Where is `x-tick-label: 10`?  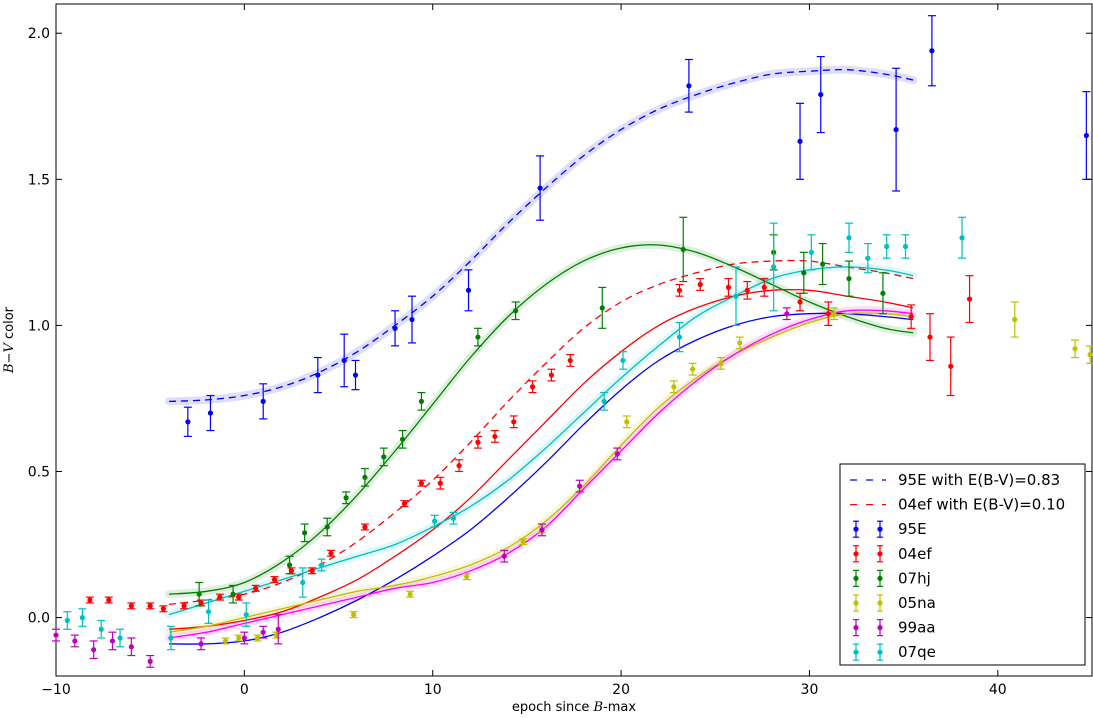 x-tick-label: 10 is located at coordinates (433, 690).